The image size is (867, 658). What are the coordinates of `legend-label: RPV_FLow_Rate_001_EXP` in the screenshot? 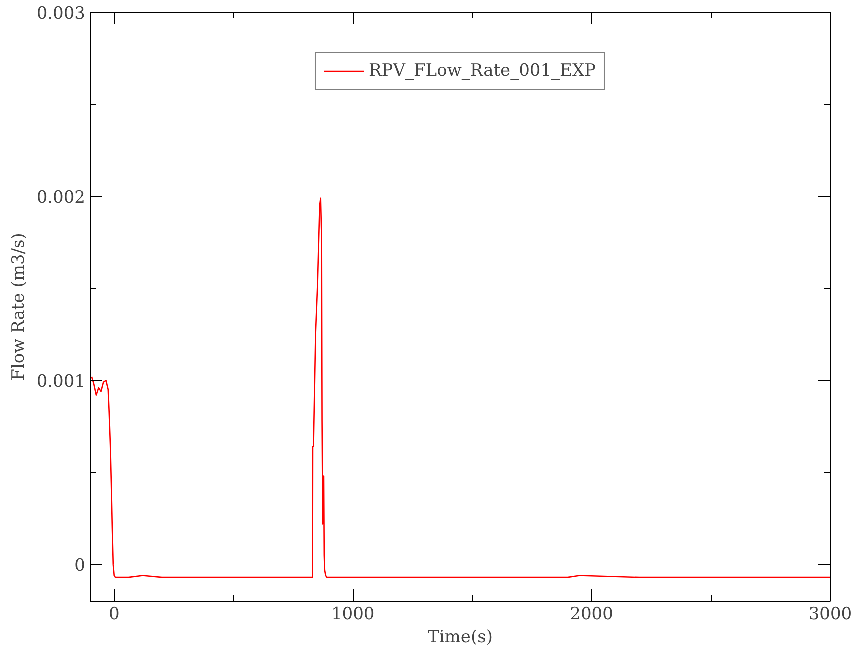 It's located at (482, 71).